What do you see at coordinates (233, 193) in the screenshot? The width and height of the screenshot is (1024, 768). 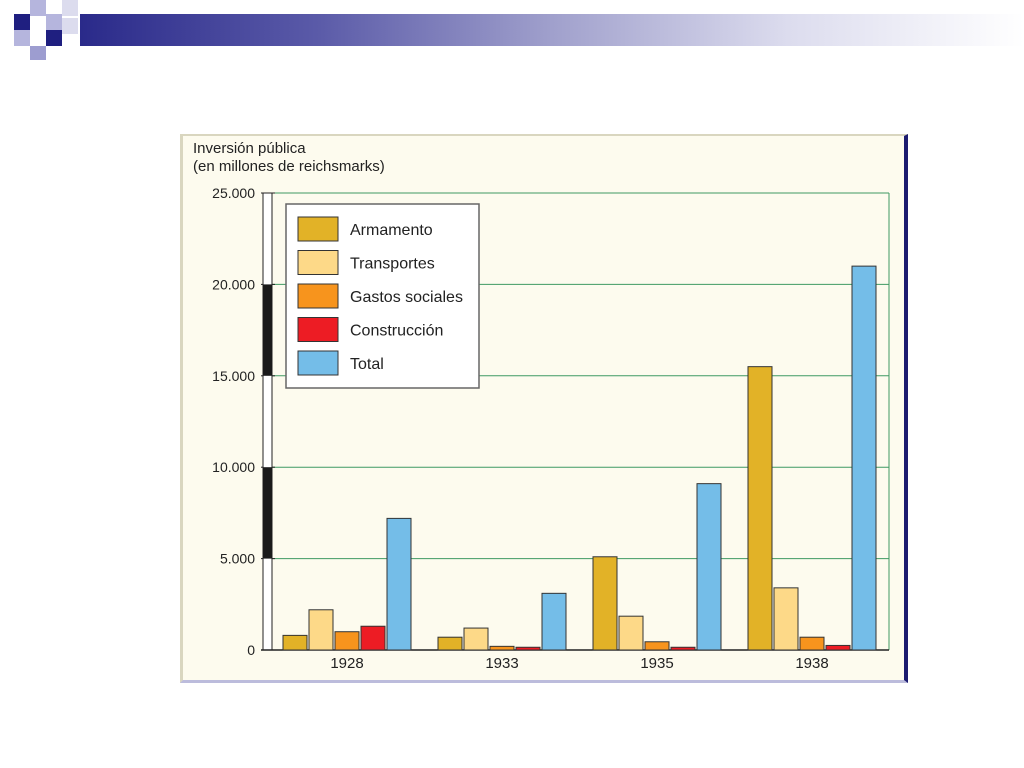 I see `y-tick-label: 25.000` at bounding box center [233, 193].